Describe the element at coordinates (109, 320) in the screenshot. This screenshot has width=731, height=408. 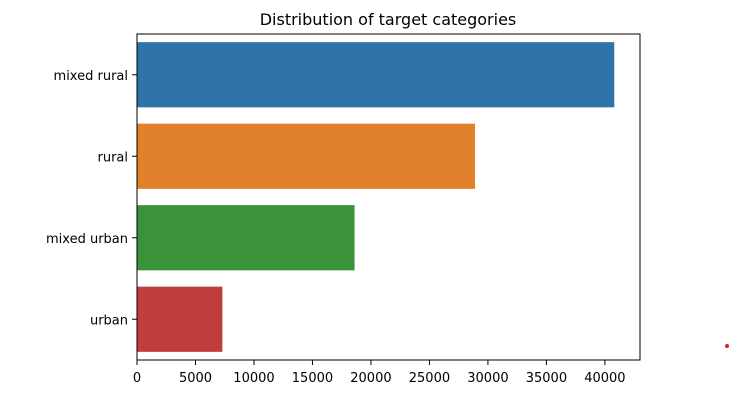
I see `y-tick-label: urban` at that location.